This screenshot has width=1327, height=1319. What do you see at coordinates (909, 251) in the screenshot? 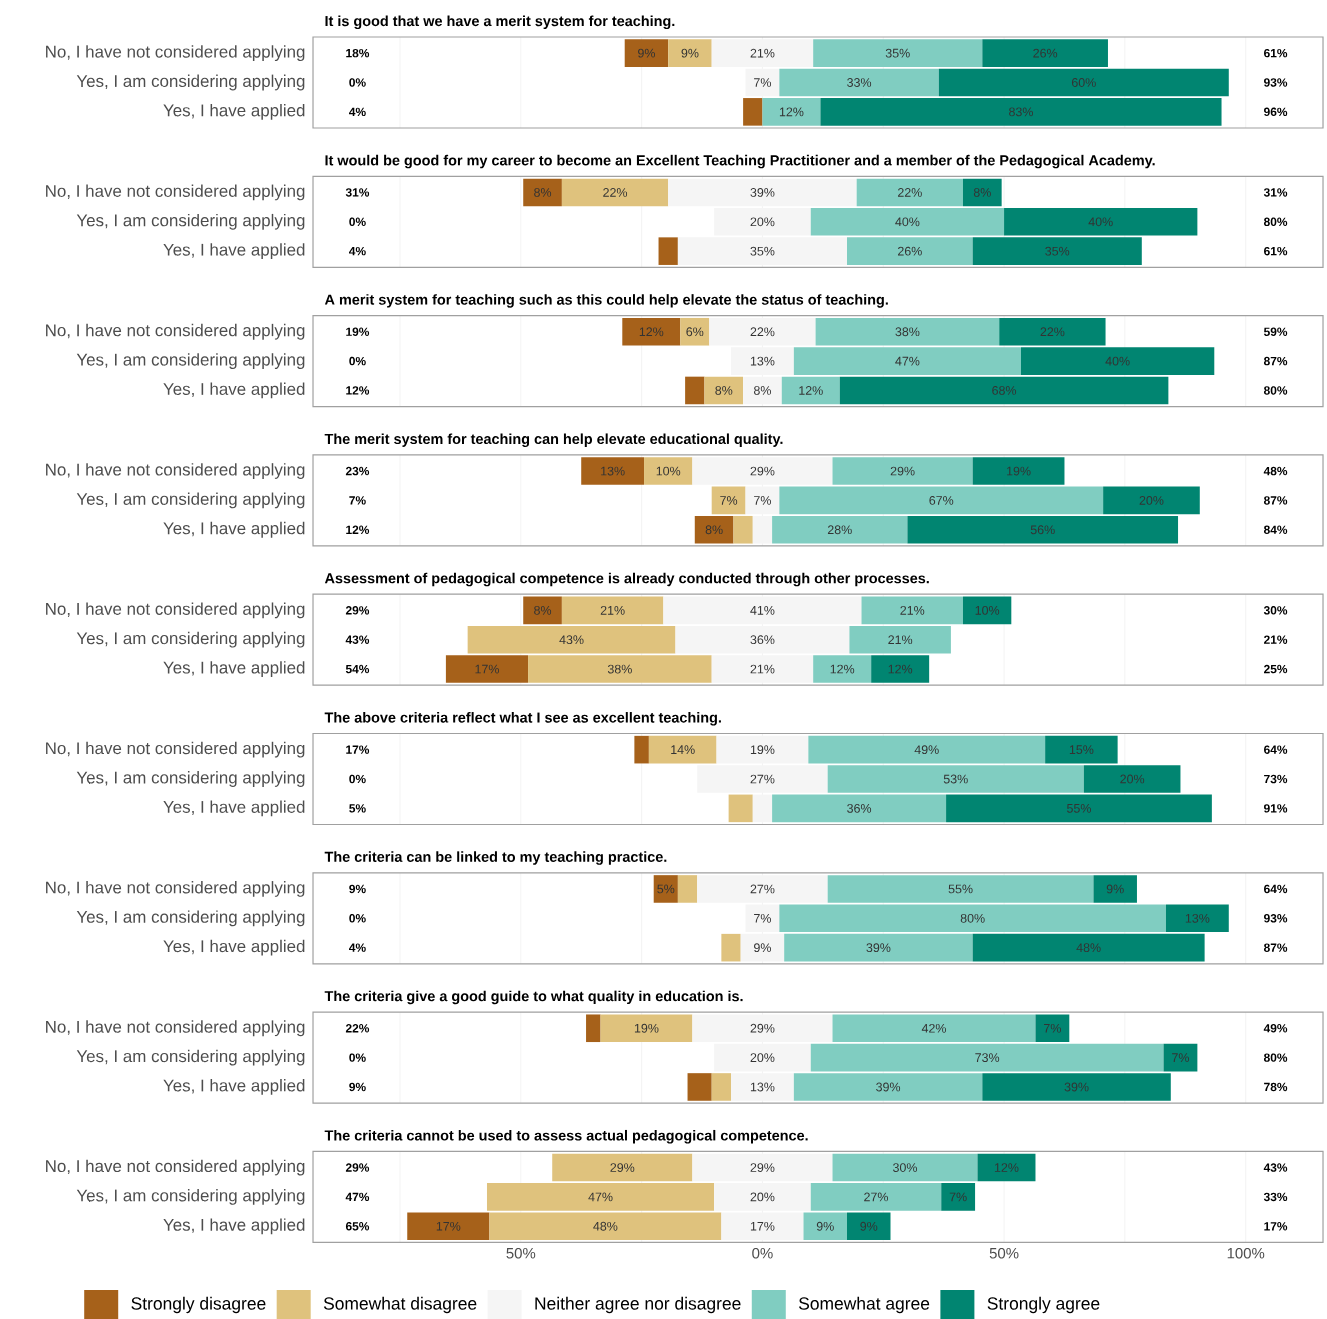
I see `data-label: 26%` at bounding box center [909, 251].